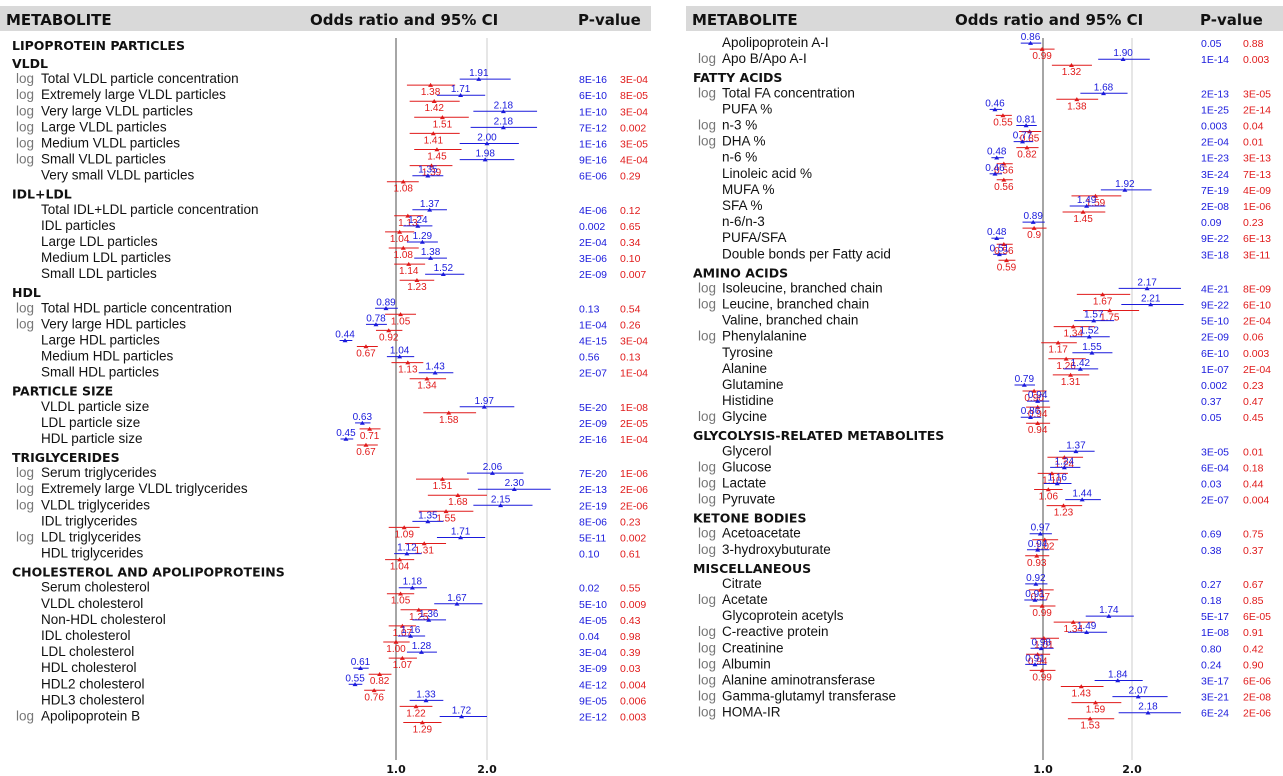 This screenshot has height=776, width=1283. What do you see at coordinates (740, 272) in the screenshot?
I see `section-heading: AMINO ACIDS` at bounding box center [740, 272].